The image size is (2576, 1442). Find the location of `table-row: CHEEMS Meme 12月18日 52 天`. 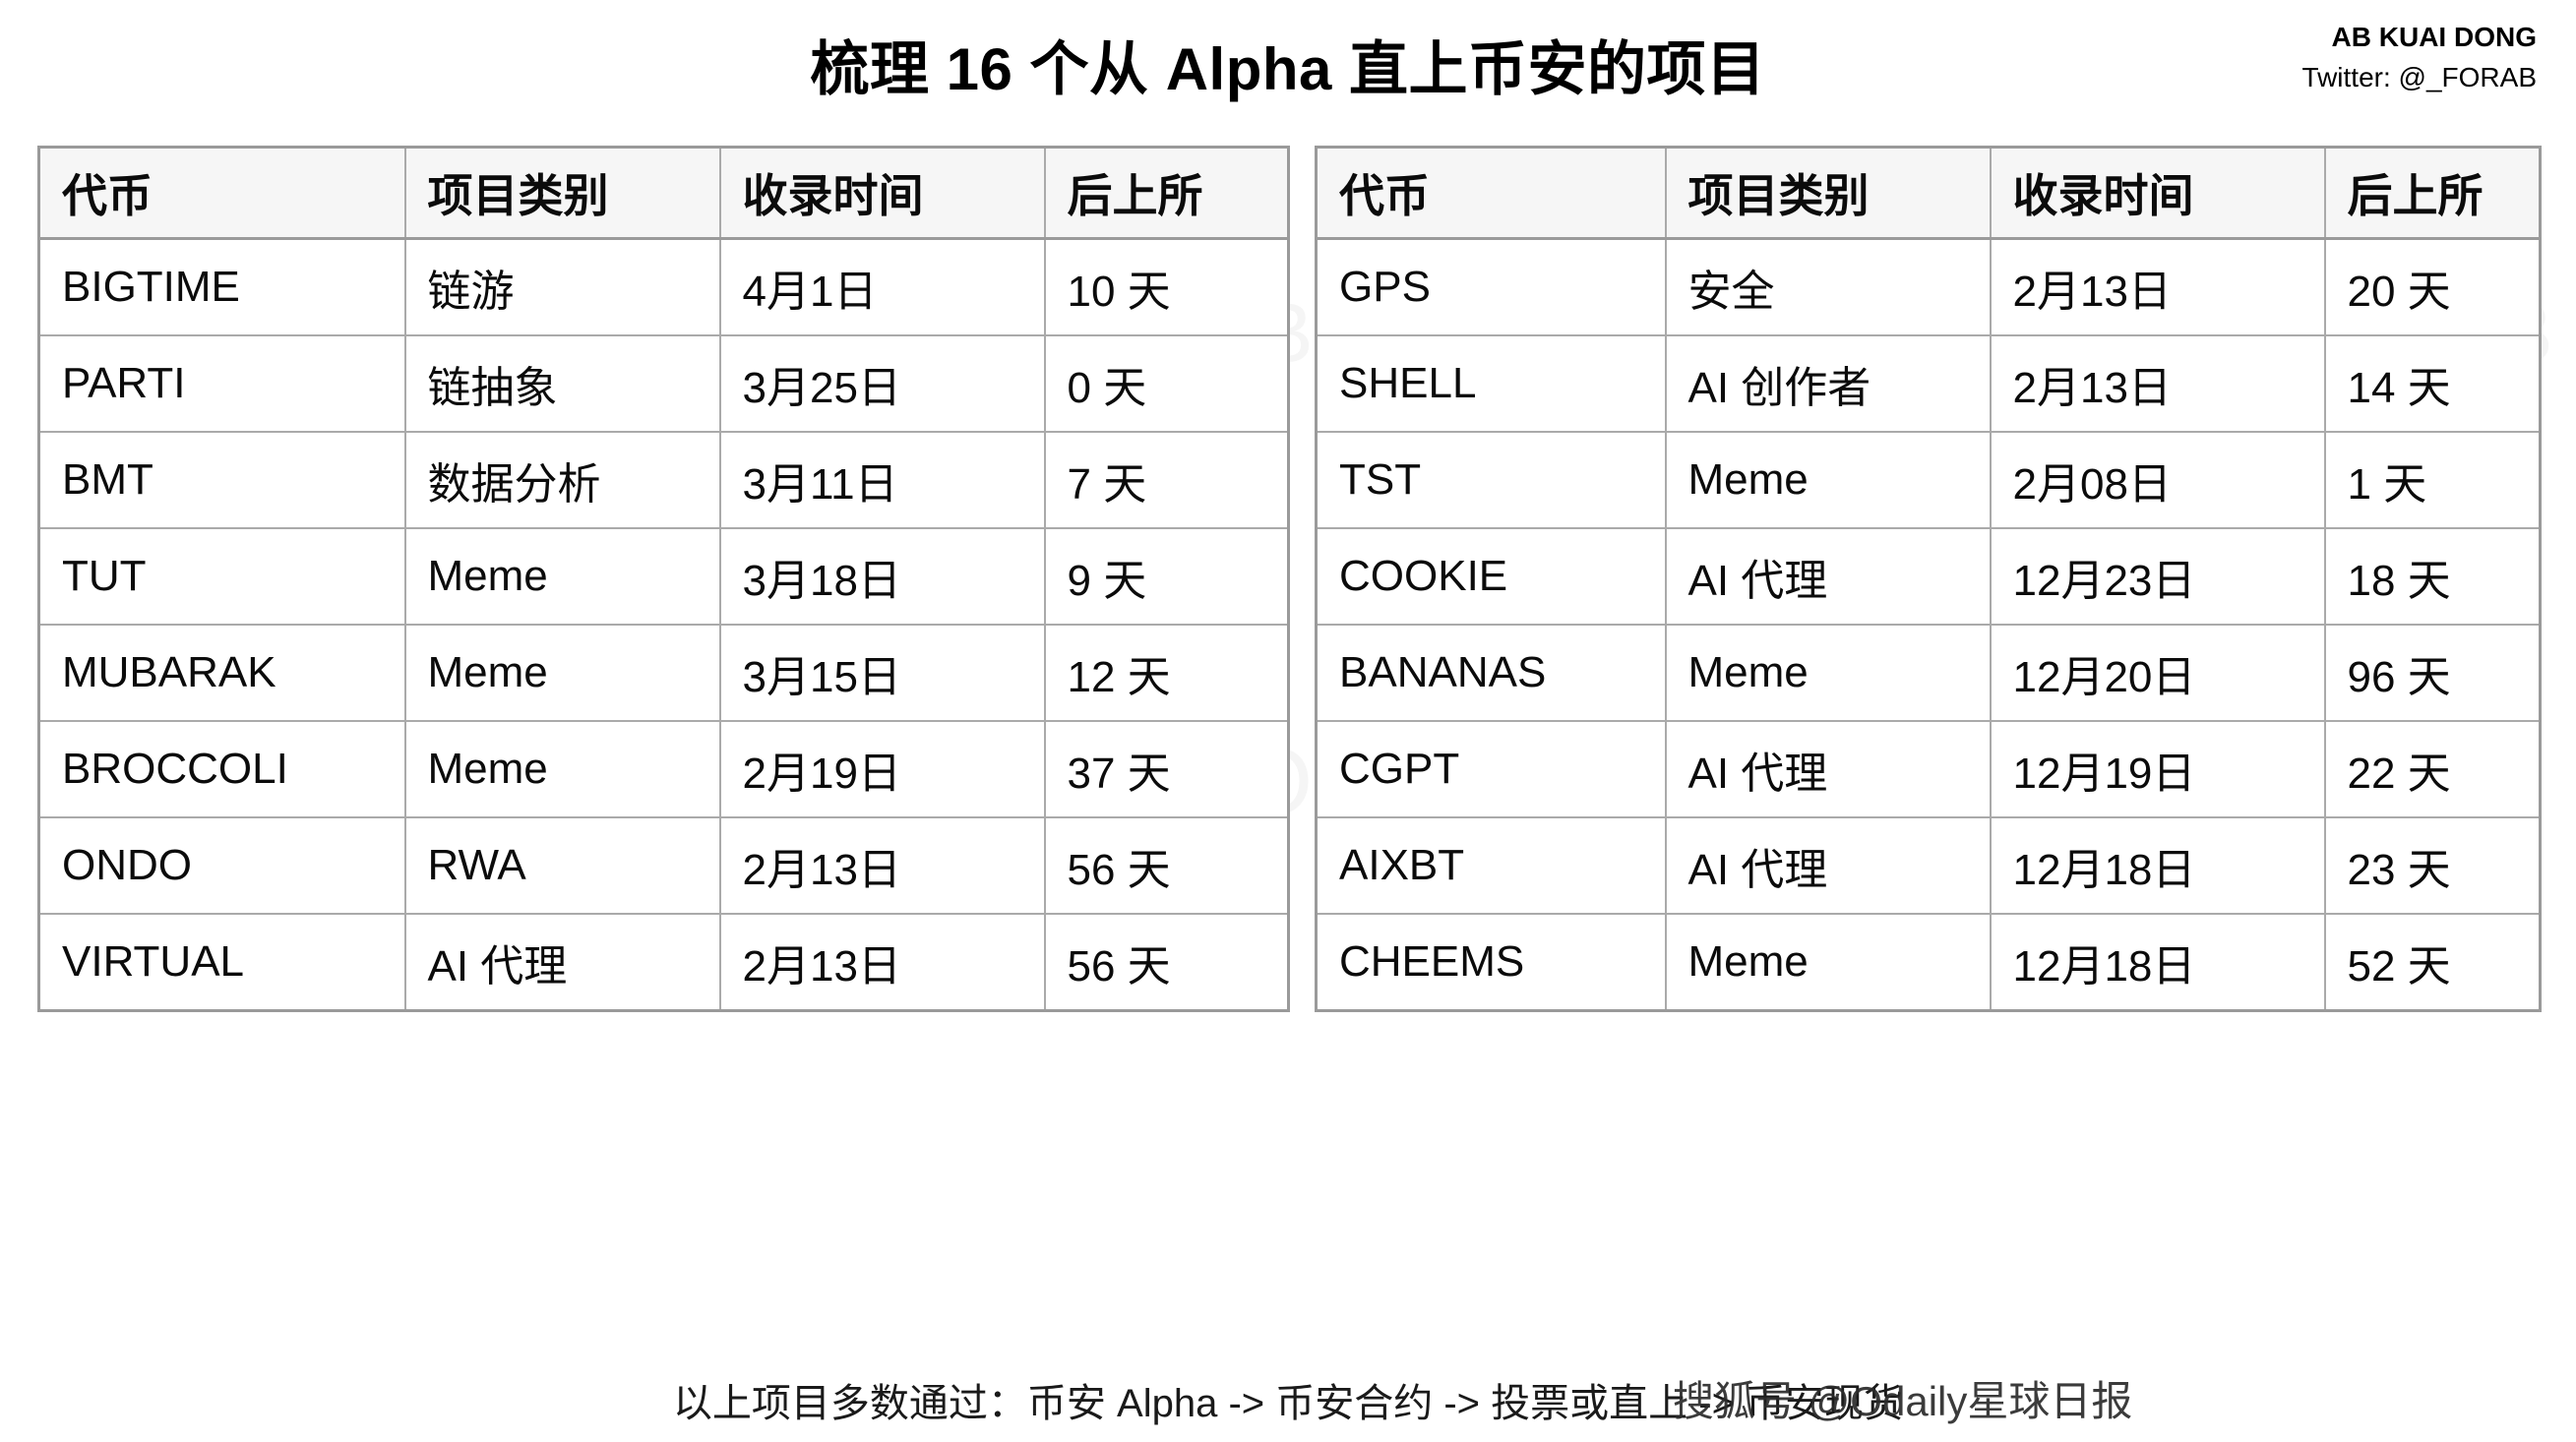

table-row: CHEEMS Meme 12月18日 52 天 is located at coordinates (1928, 962).